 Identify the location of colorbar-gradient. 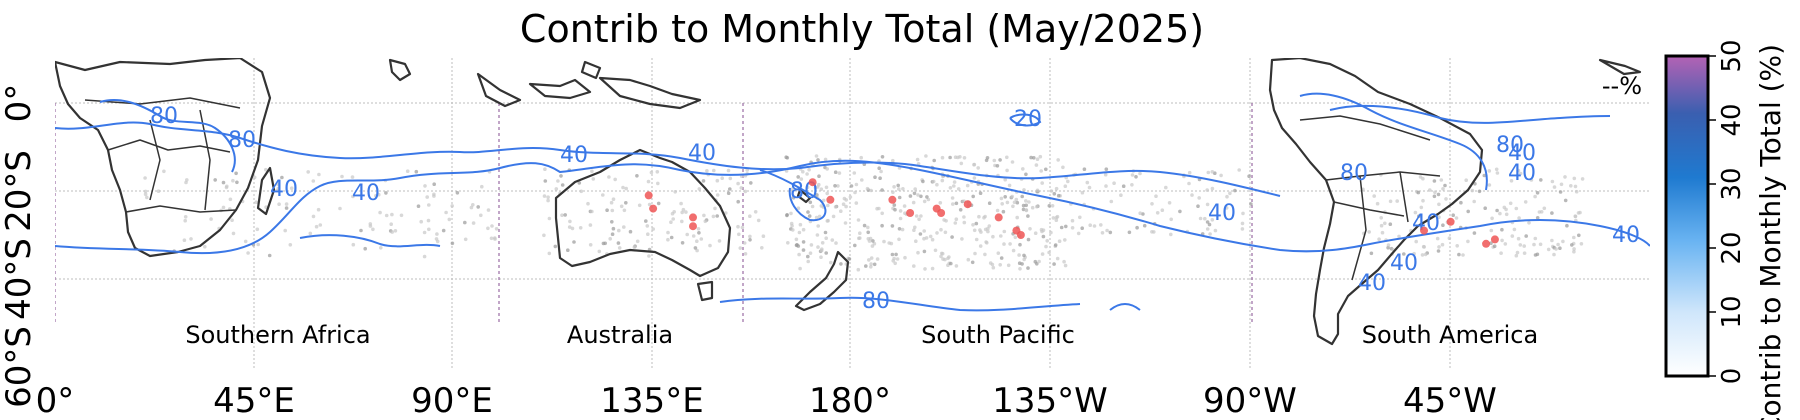
(1687, 216).